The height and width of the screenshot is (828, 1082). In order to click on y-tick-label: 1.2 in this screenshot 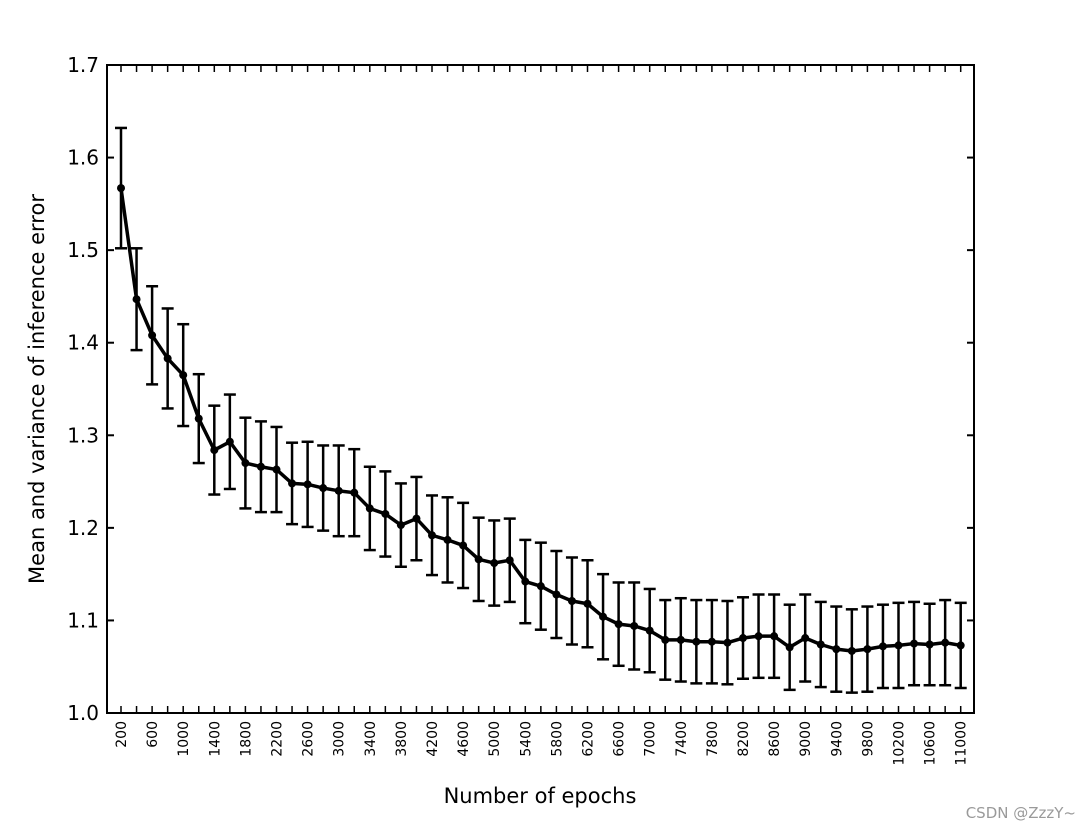, I will do `click(83, 528)`.